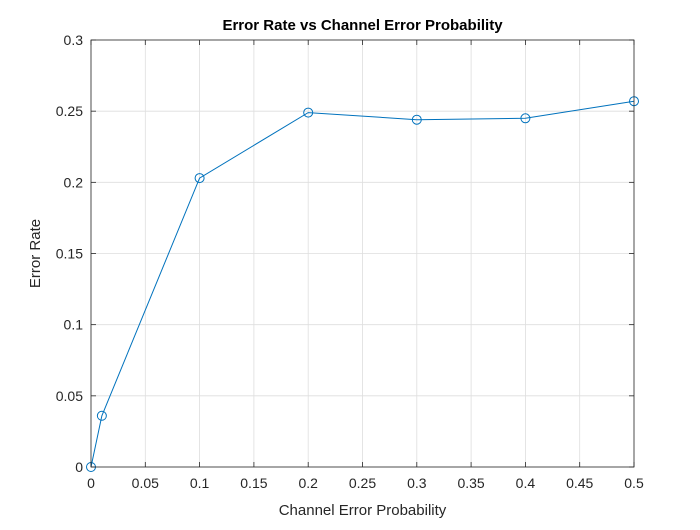  I want to click on x-tick-label: 0.4, so click(526, 483).